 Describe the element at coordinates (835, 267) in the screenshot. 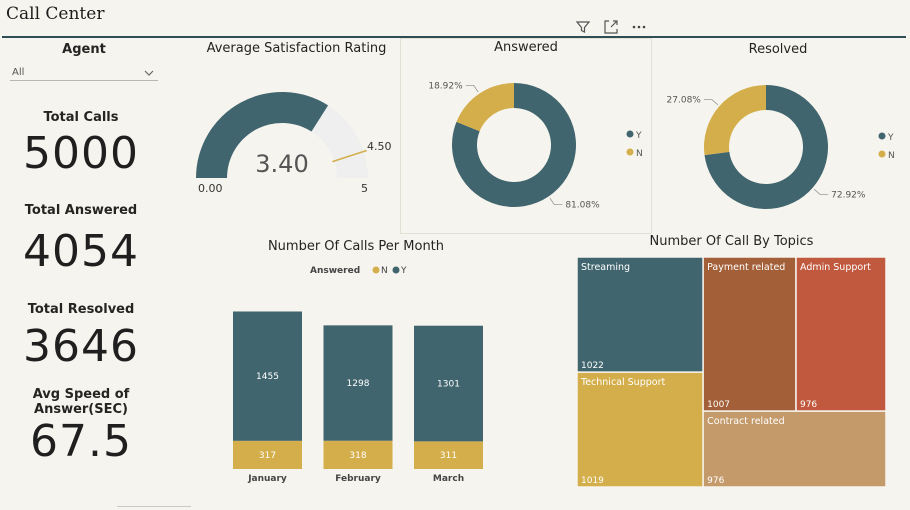

I see `treemap-label-admin-support: Admin Support` at that location.